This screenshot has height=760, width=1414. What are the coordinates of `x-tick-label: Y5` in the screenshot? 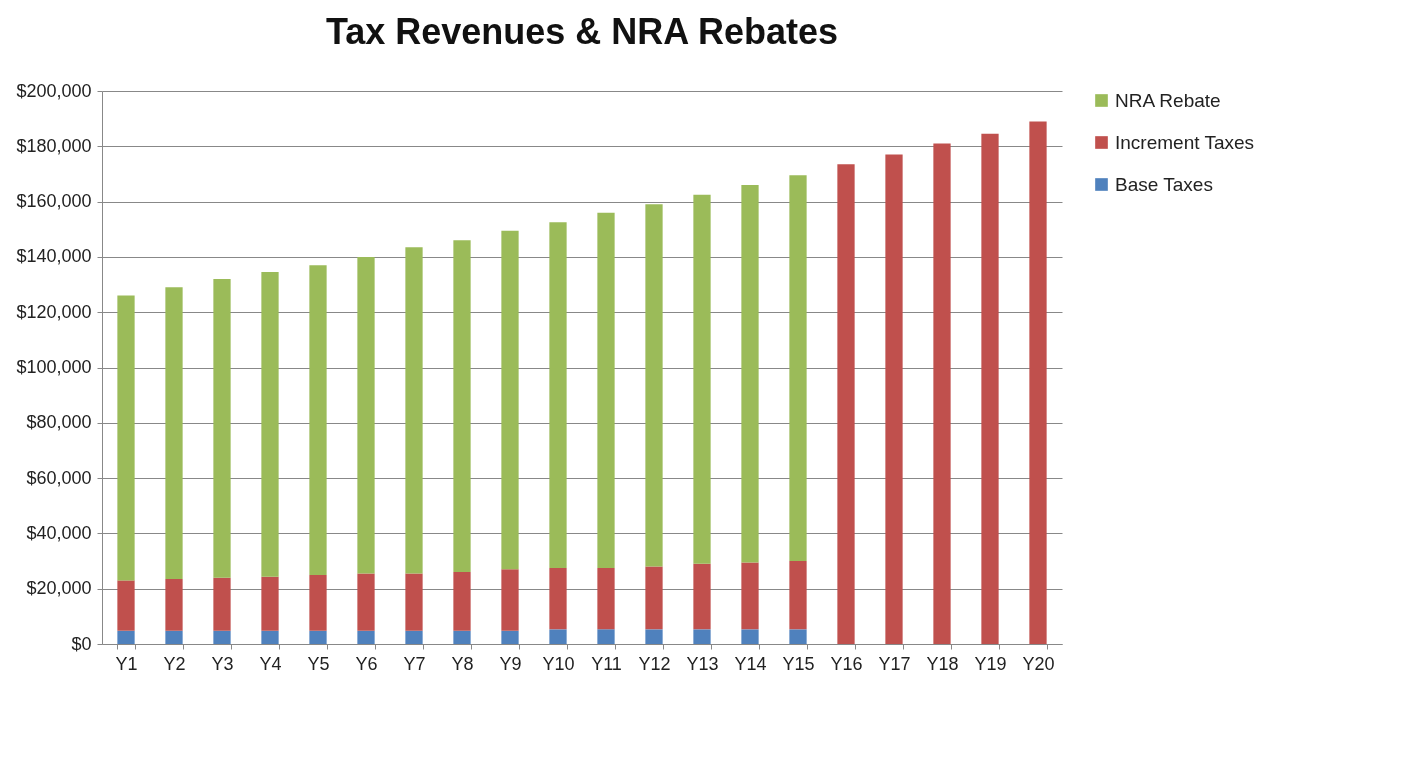 It's located at (318, 663).